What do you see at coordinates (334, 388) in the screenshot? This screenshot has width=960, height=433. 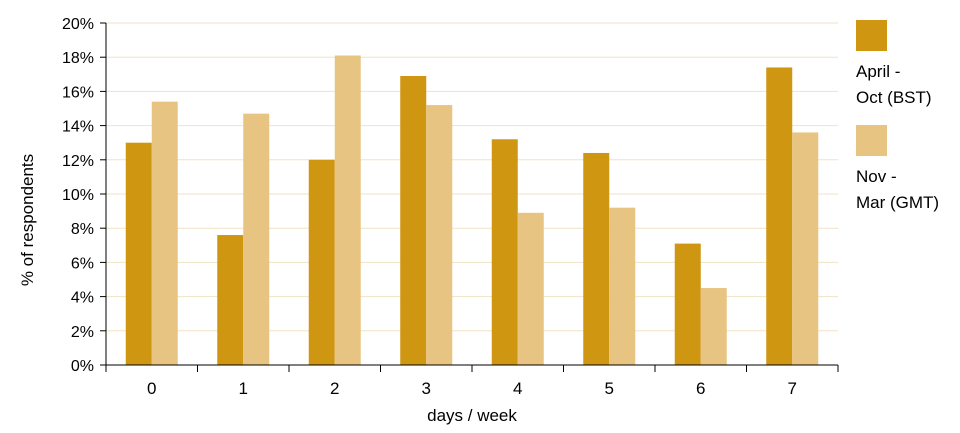 I see `x-tick-label: 2` at bounding box center [334, 388].